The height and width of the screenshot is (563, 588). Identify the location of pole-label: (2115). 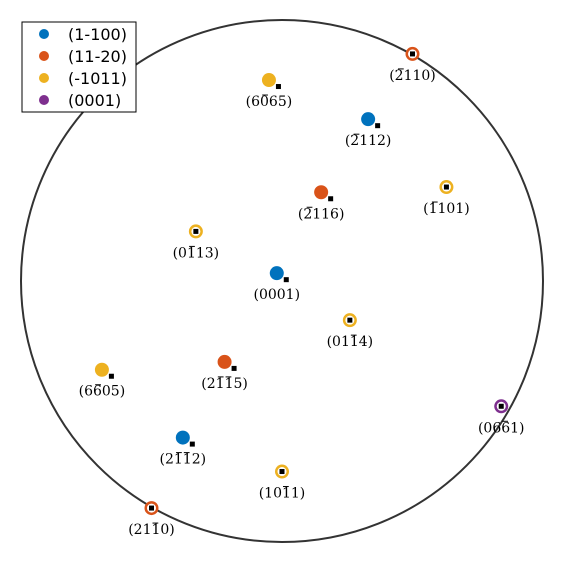
(224, 384).